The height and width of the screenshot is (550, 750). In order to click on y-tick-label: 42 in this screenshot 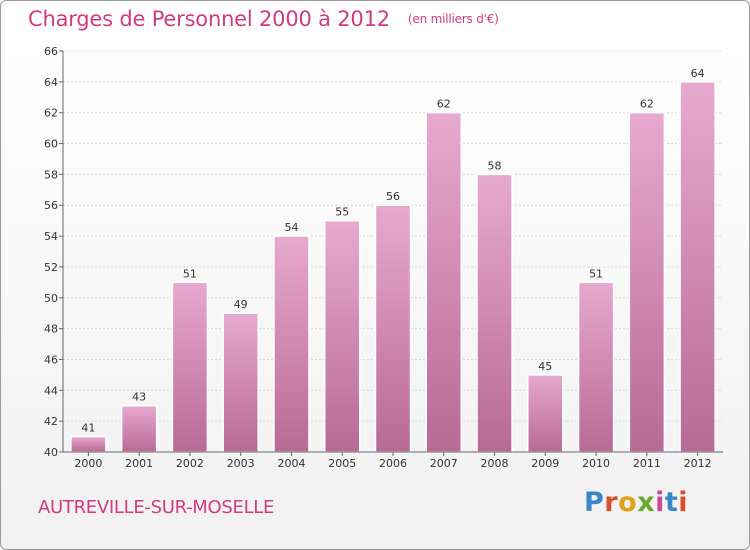, I will do `click(51, 421)`.